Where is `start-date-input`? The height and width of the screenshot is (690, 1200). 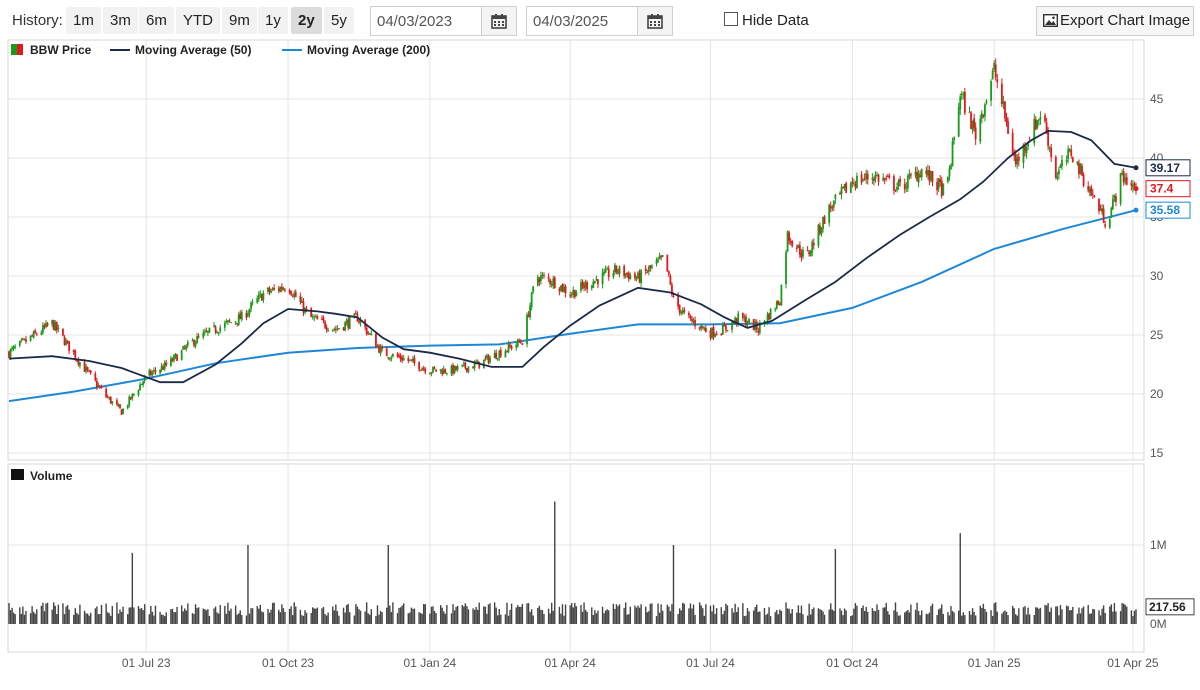
start-date-input is located at coordinates (428, 21).